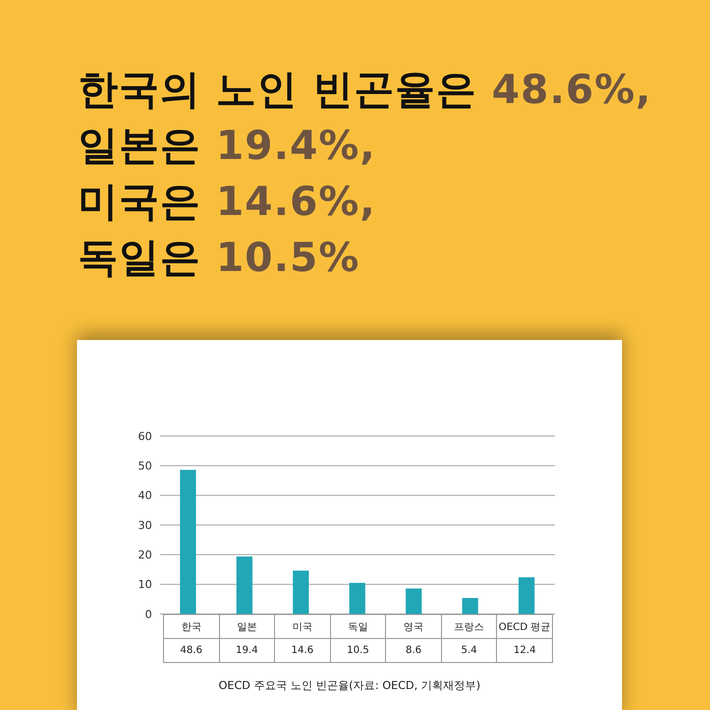  Describe the element at coordinates (524, 626) in the screenshot. I see `x-tick-label: OECD 평균` at that location.